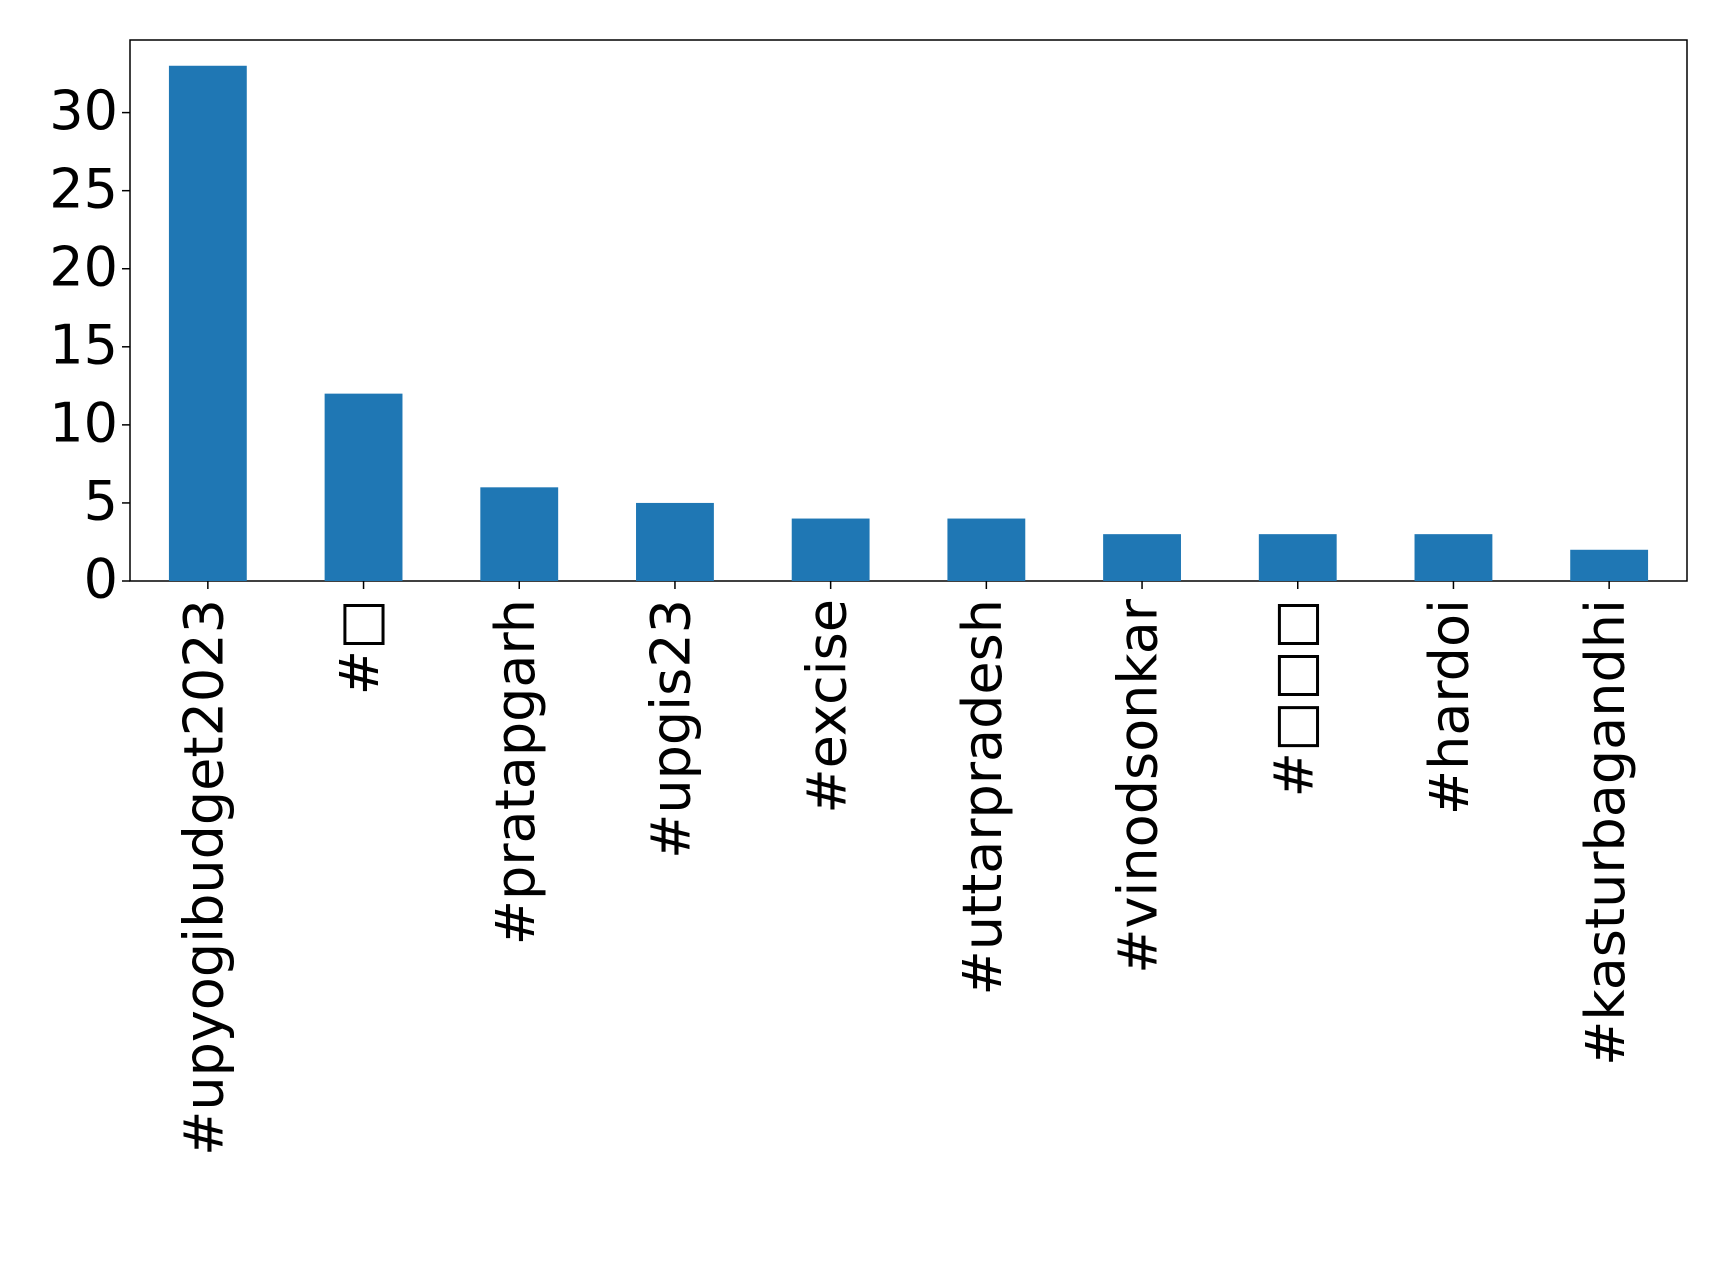 This screenshot has height=1272, width=1719. I want to click on y-tick-label: 30, so click(83, 110).